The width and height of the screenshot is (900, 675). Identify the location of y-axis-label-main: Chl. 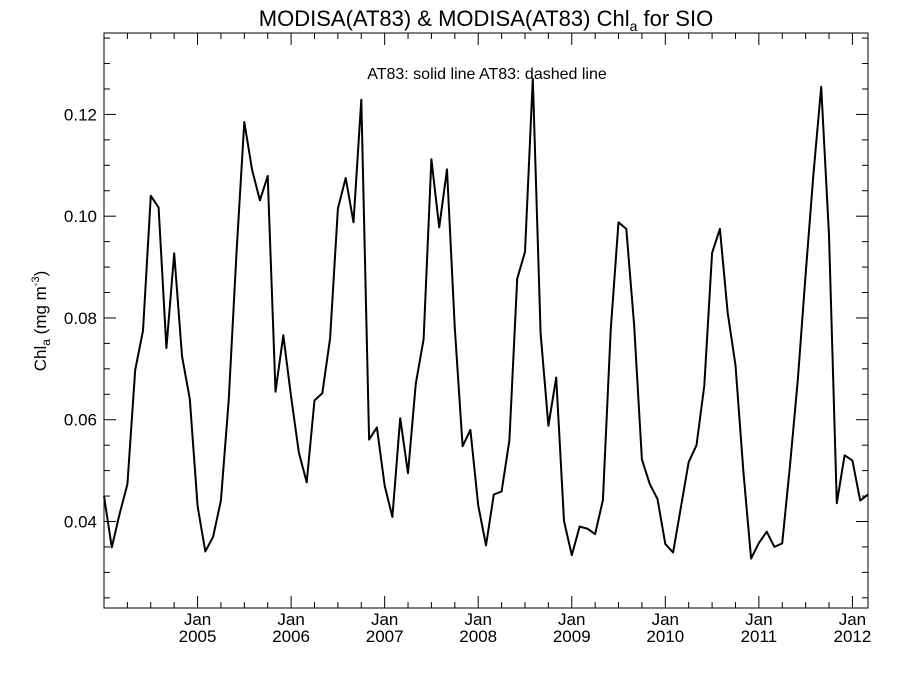
(40, 359).